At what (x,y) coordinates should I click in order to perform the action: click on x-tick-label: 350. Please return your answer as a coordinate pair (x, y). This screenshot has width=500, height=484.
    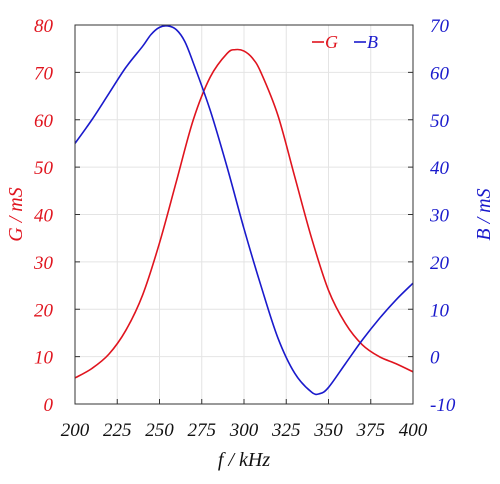
    Looking at the image, I should click on (328, 430).